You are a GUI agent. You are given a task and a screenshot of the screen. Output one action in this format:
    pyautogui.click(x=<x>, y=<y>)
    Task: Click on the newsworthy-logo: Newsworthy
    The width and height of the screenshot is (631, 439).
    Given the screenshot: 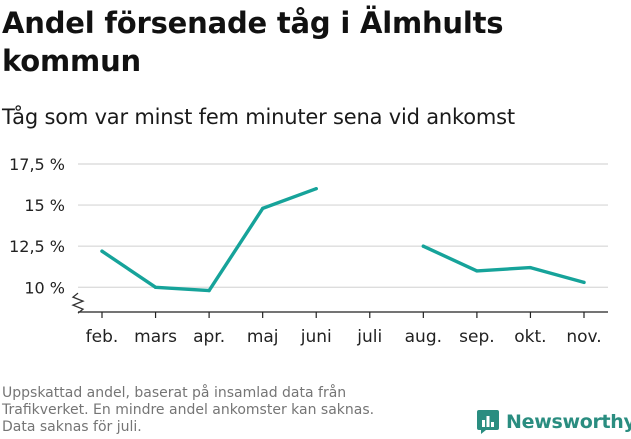 What is the action you would take?
    pyautogui.click(x=553, y=422)
    